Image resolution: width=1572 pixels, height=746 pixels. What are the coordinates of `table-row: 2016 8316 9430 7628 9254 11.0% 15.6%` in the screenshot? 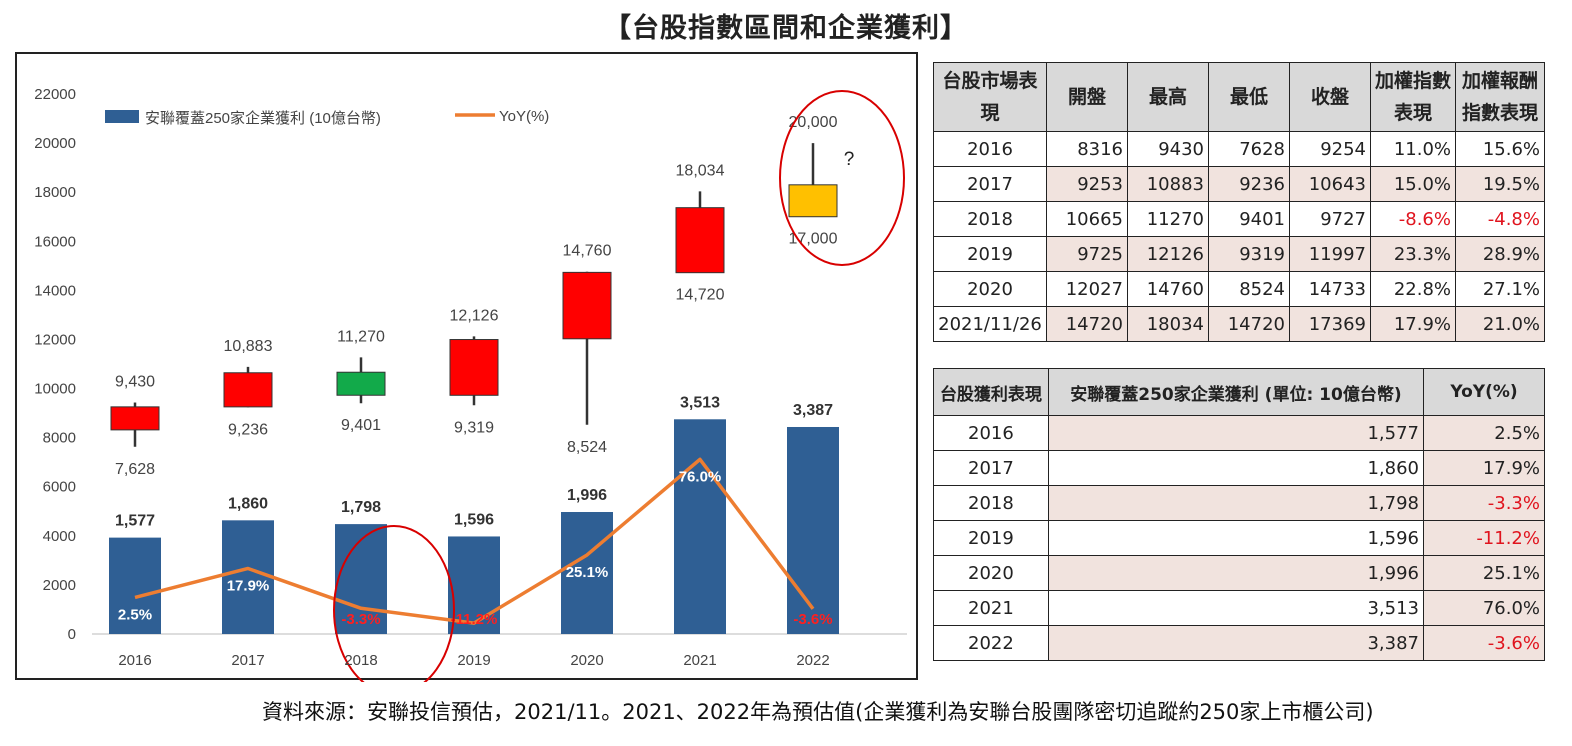 It's located at (1239, 149).